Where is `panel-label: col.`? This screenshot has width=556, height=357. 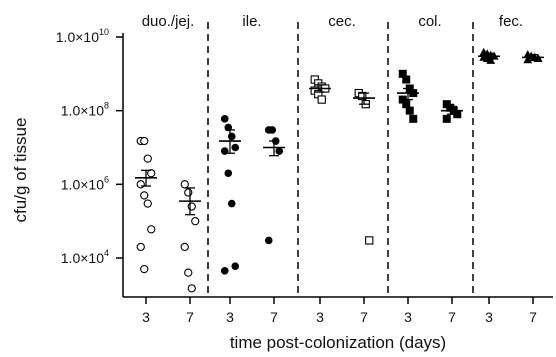 panel-label: col. is located at coordinates (429, 21).